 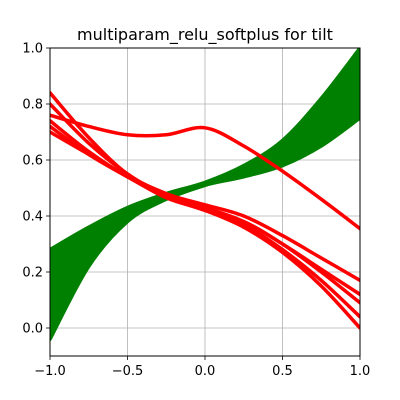 What do you see at coordinates (50, 371) in the screenshot?
I see `x-tick-label: −1.0` at bounding box center [50, 371].